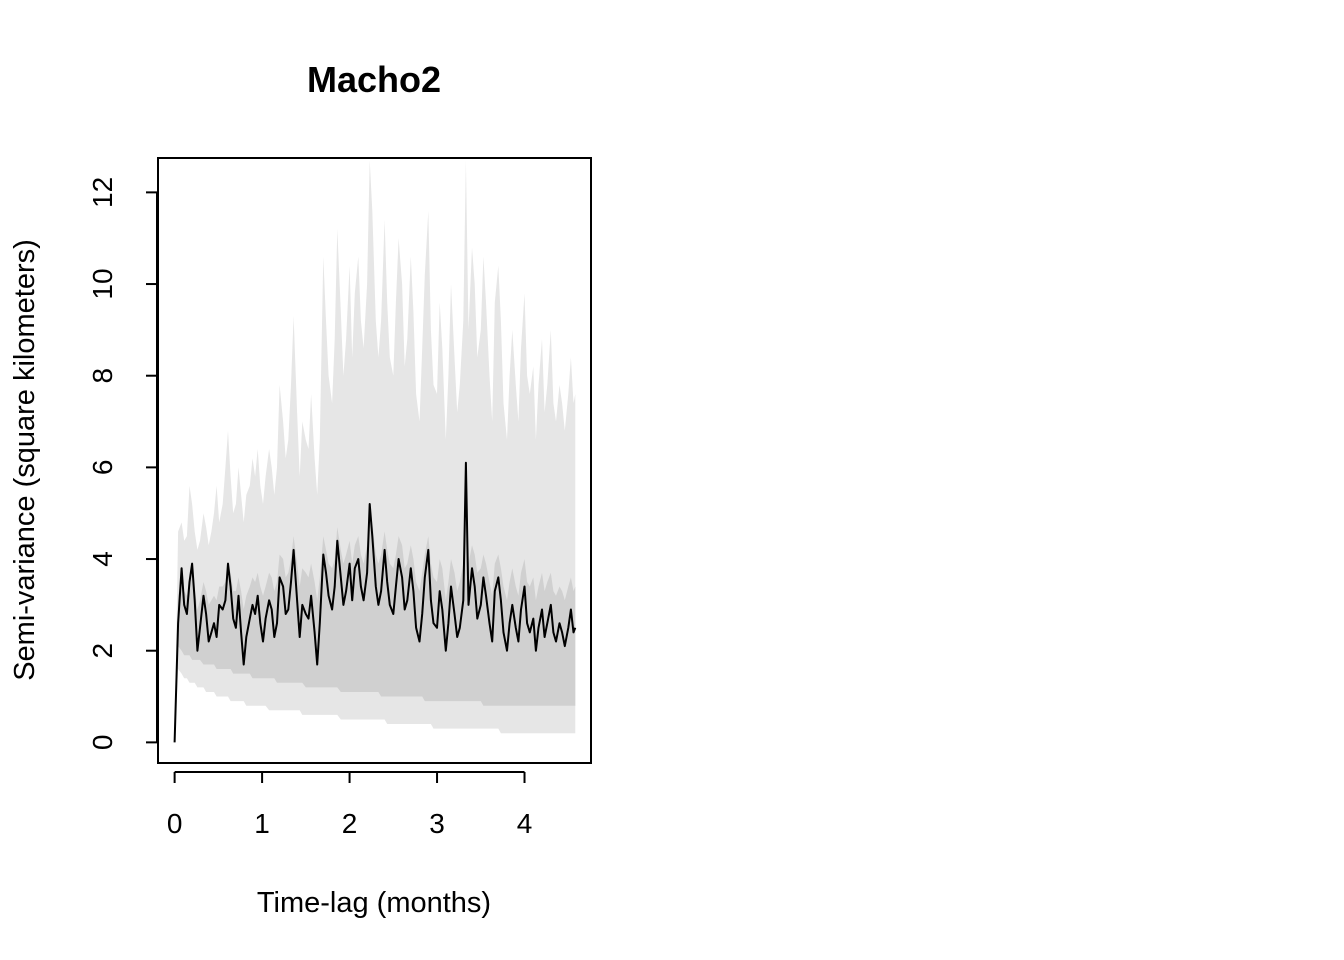 The width and height of the screenshot is (1344, 960). I want to click on chart-title: Macho2, so click(374, 79).